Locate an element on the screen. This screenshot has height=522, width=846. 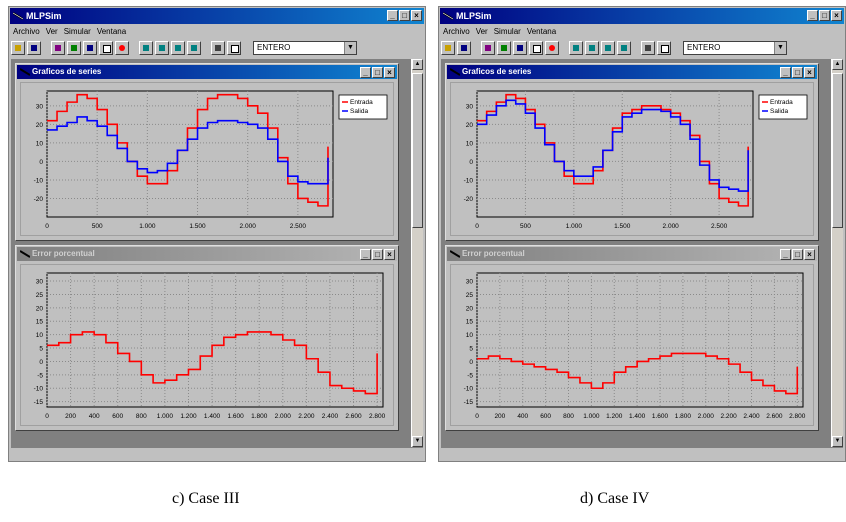
legend-box is located at coordinates (363, 107).